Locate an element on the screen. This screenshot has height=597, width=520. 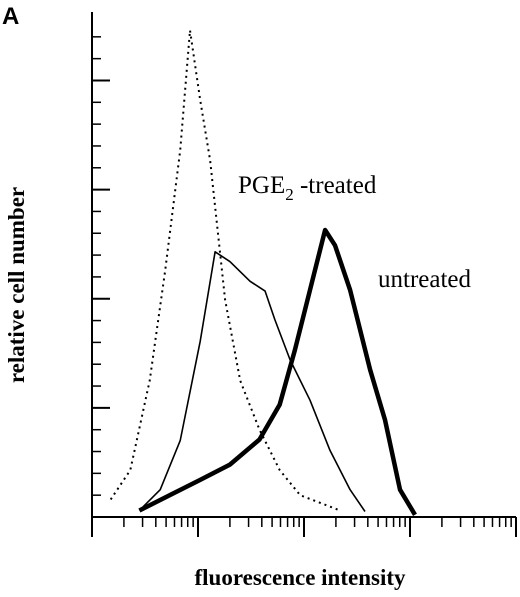
annotation: PGE2 -treated is located at coordinates (307, 188).